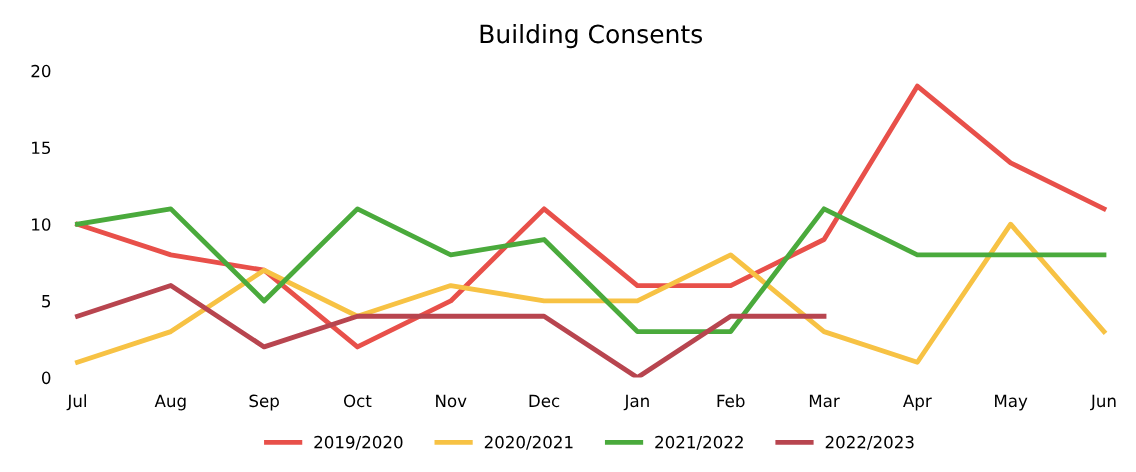 The width and height of the screenshot is (1136, 472). I want to click on x-tick-label: Aug, so click(170, 402).